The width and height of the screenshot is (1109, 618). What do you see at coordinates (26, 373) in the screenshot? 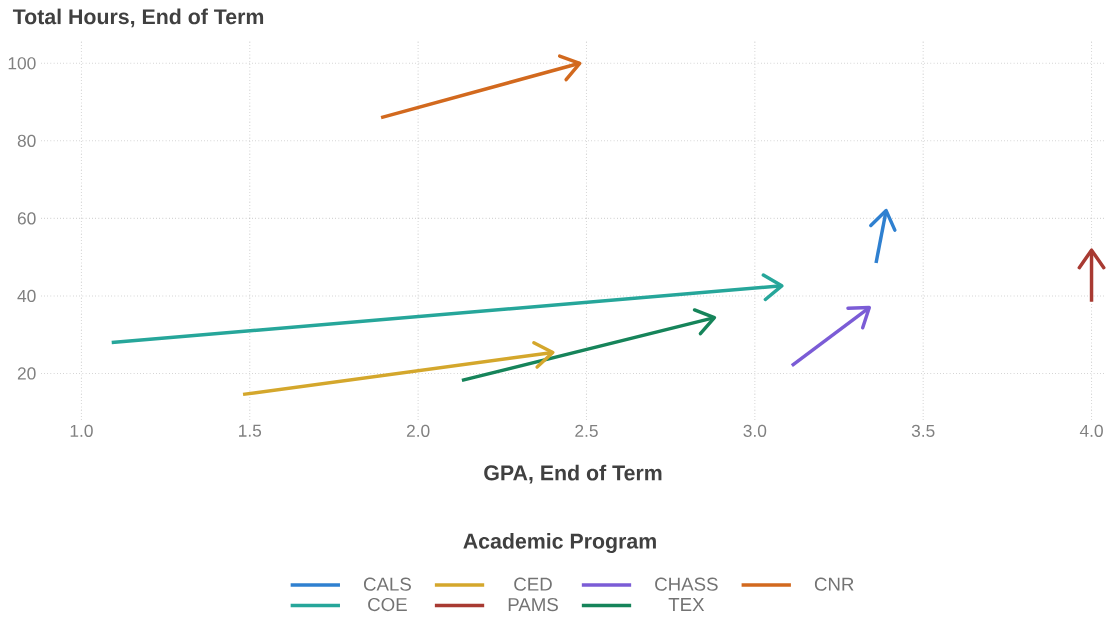
I see `y-tick-label: 20` at bounding box center [26, 373].